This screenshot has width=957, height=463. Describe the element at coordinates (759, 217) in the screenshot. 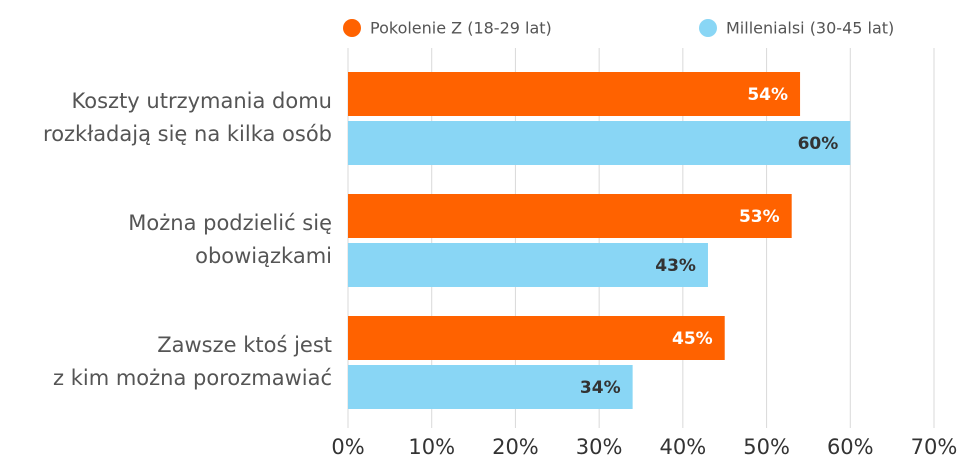

I see `value-label: 53%` at that location.